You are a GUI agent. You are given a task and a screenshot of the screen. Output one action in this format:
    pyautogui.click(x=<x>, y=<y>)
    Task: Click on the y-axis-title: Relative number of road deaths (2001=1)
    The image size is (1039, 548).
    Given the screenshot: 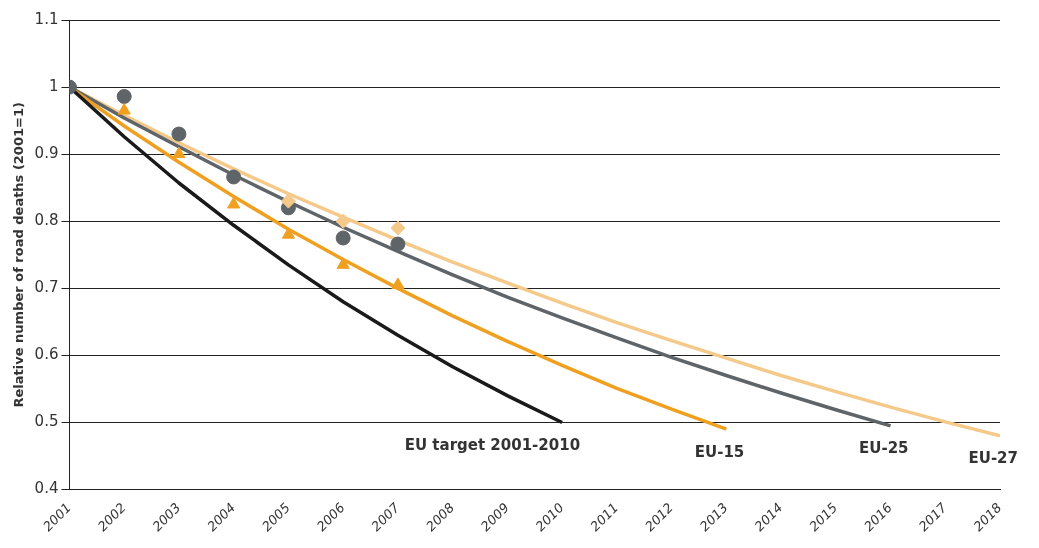 What is the action you would take?
    pyautogui.click(x=19, y=255)
    